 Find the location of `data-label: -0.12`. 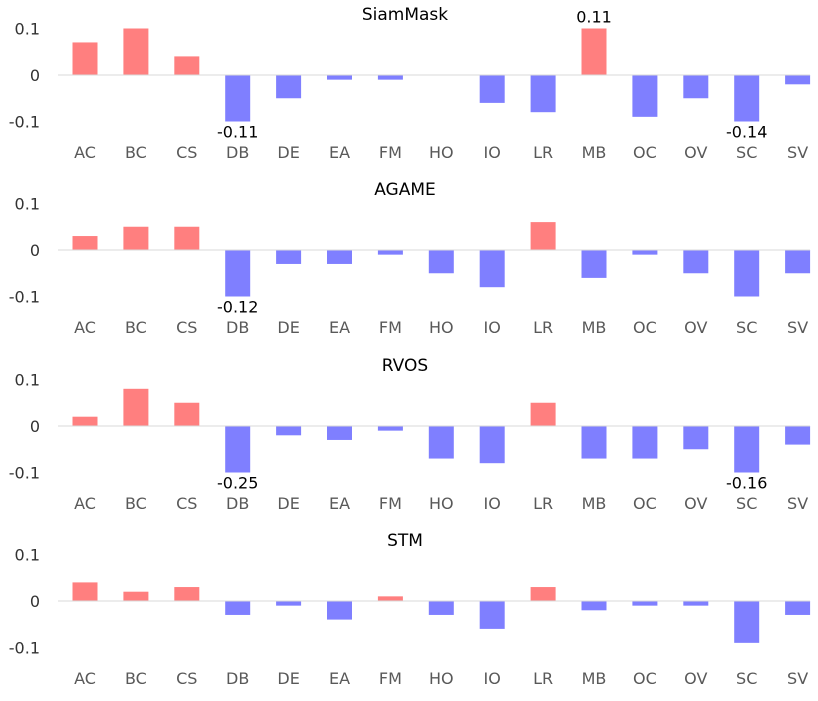

data-label: -0.12 is located at coordinates (237, 307).